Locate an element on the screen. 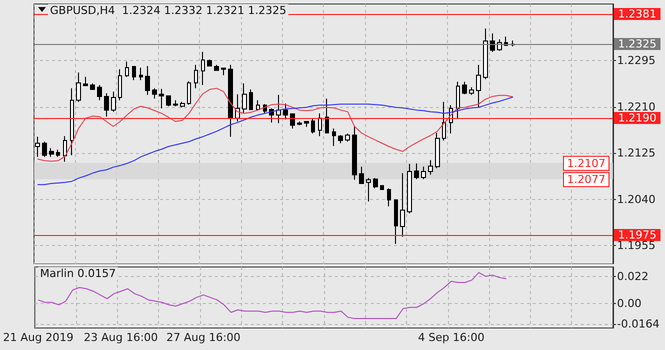  chart-title: Marlin 0.0157 is located at coordinates (78, 273).